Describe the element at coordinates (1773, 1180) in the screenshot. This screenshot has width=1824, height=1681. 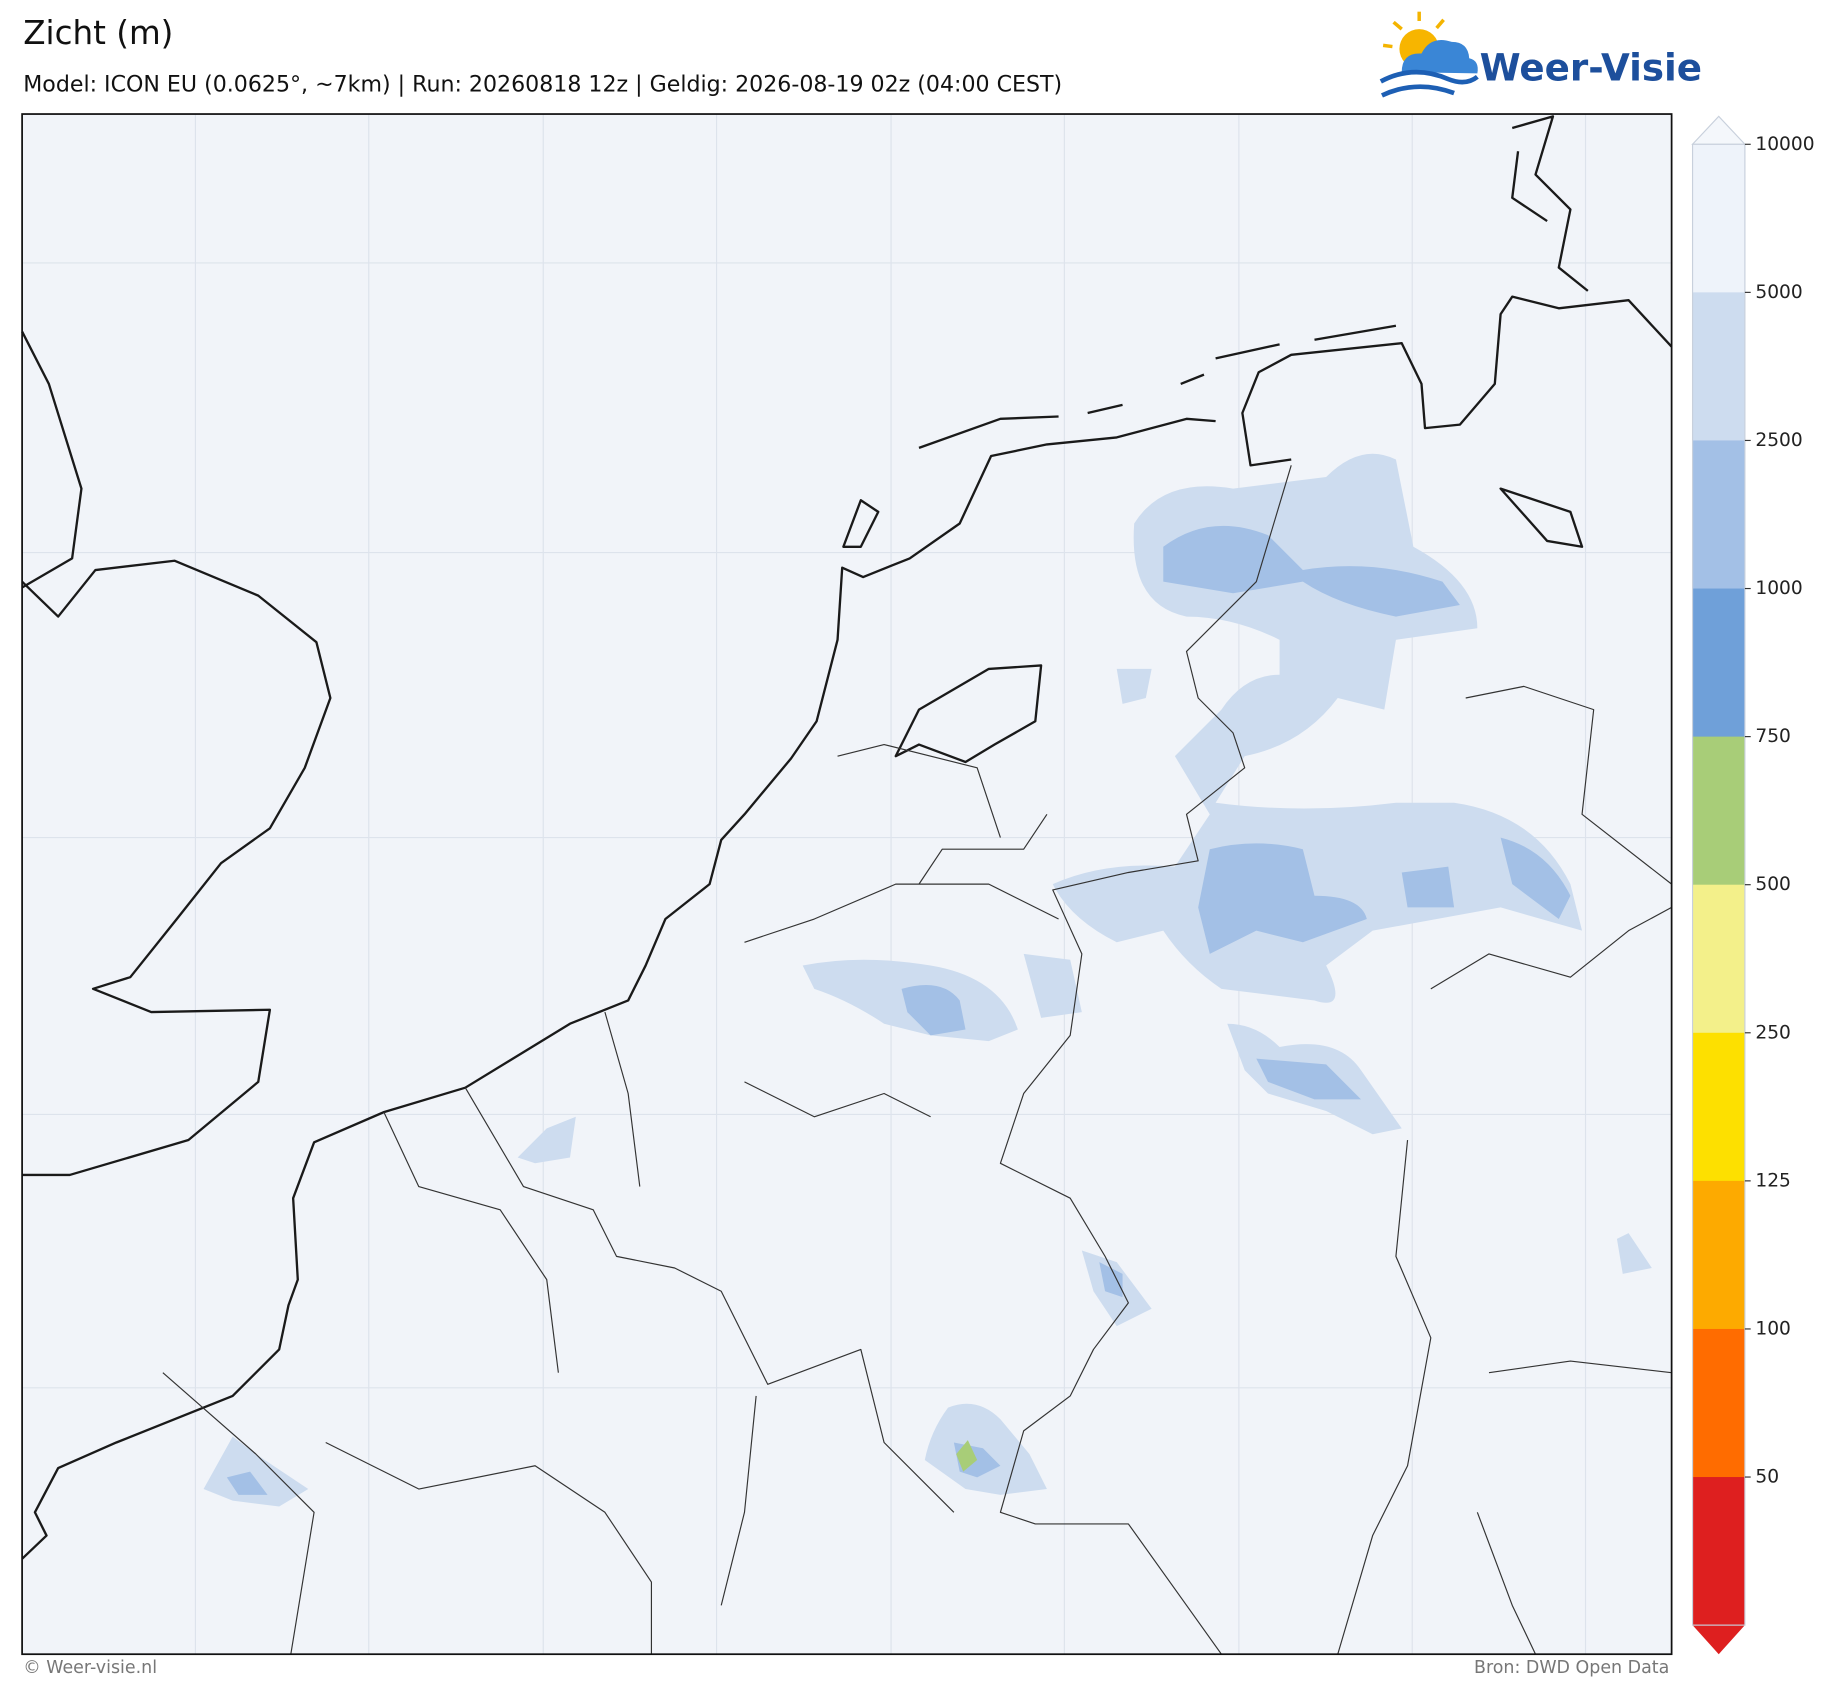
I see `colorbar-label: 125` at that location.